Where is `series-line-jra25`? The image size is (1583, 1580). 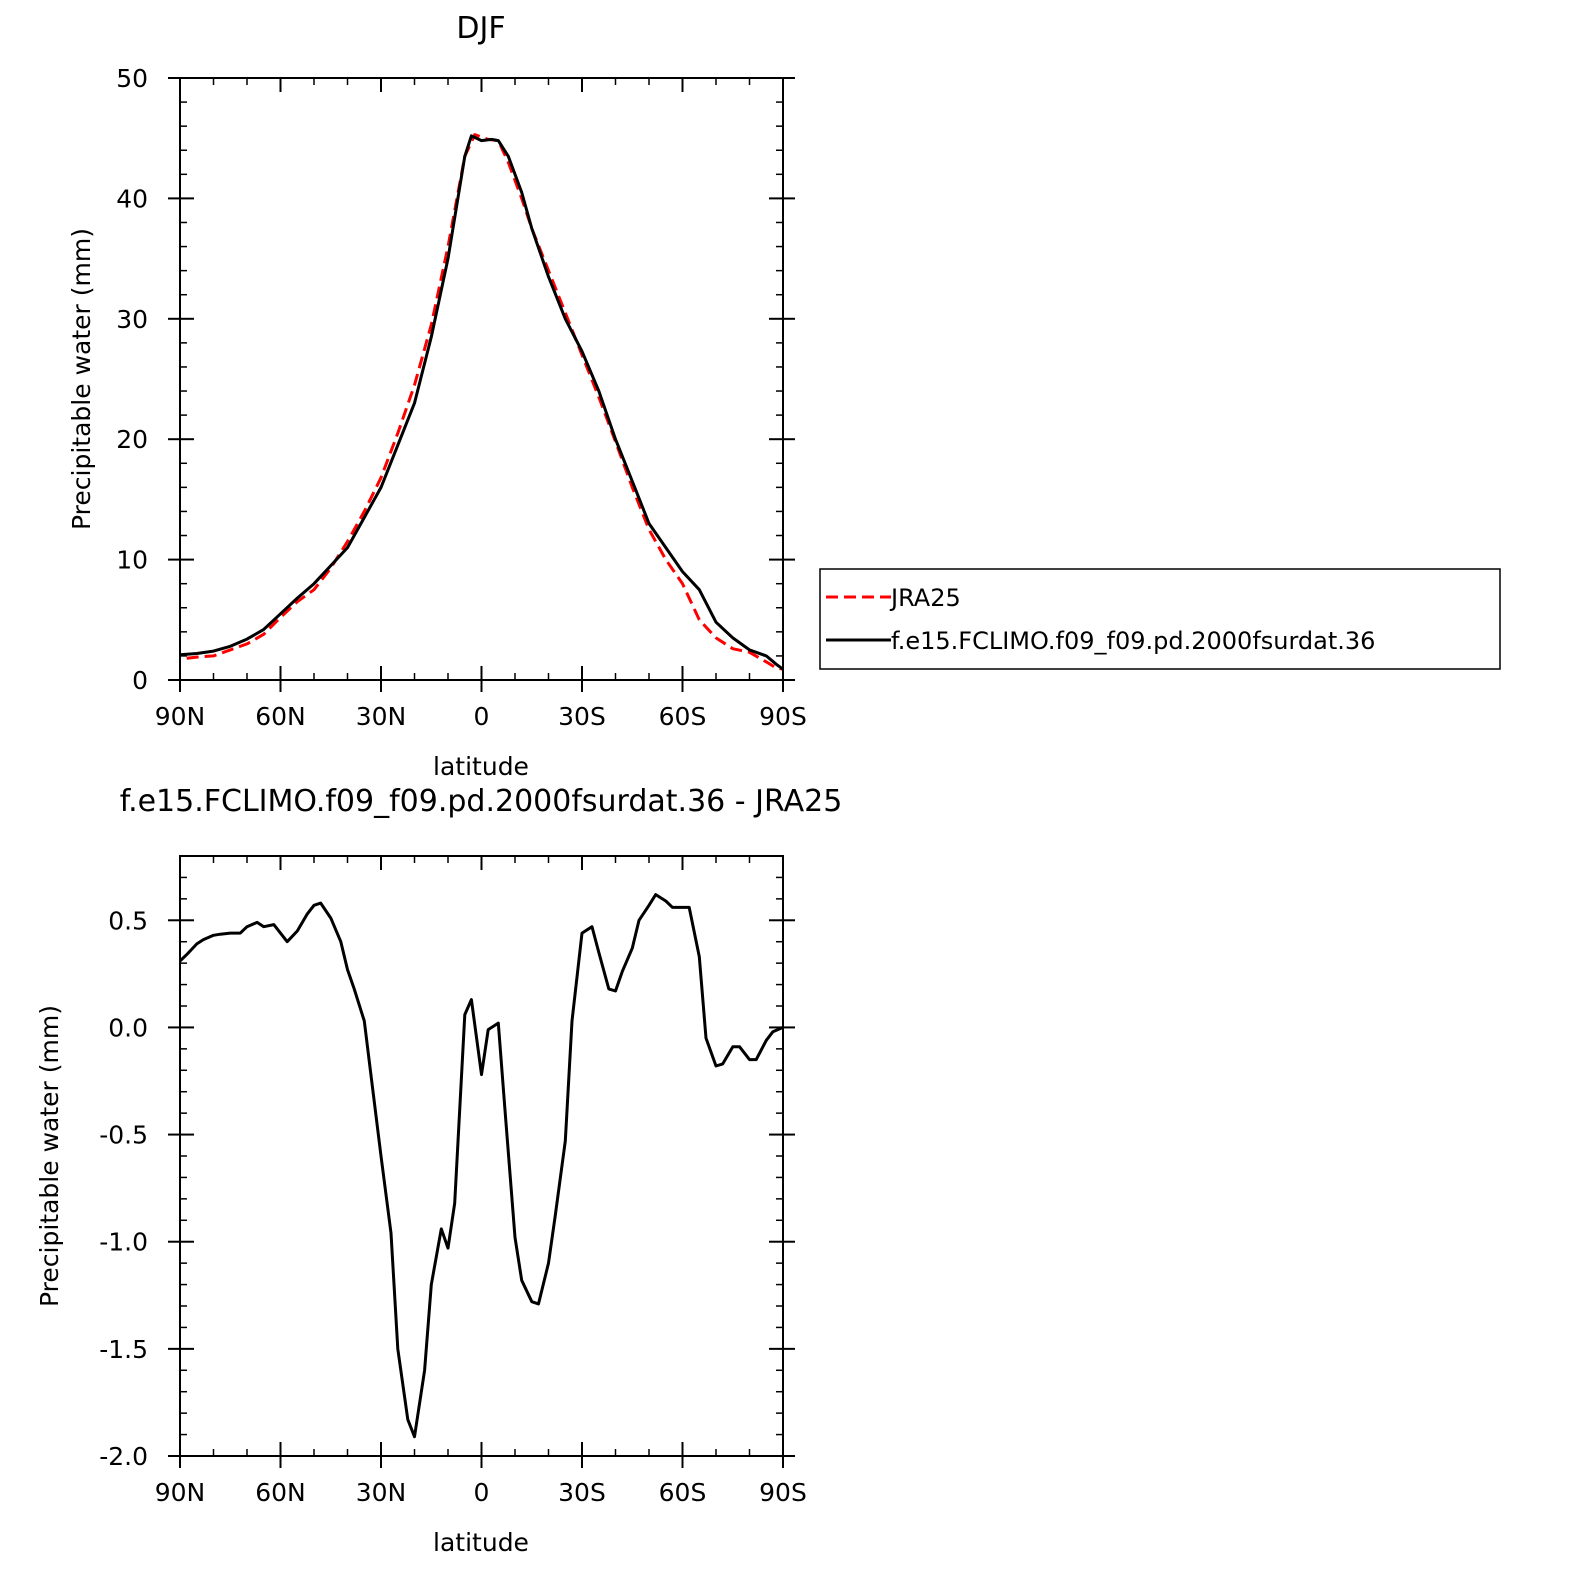 series-line-jra25 is located at coordinates (485, 402).